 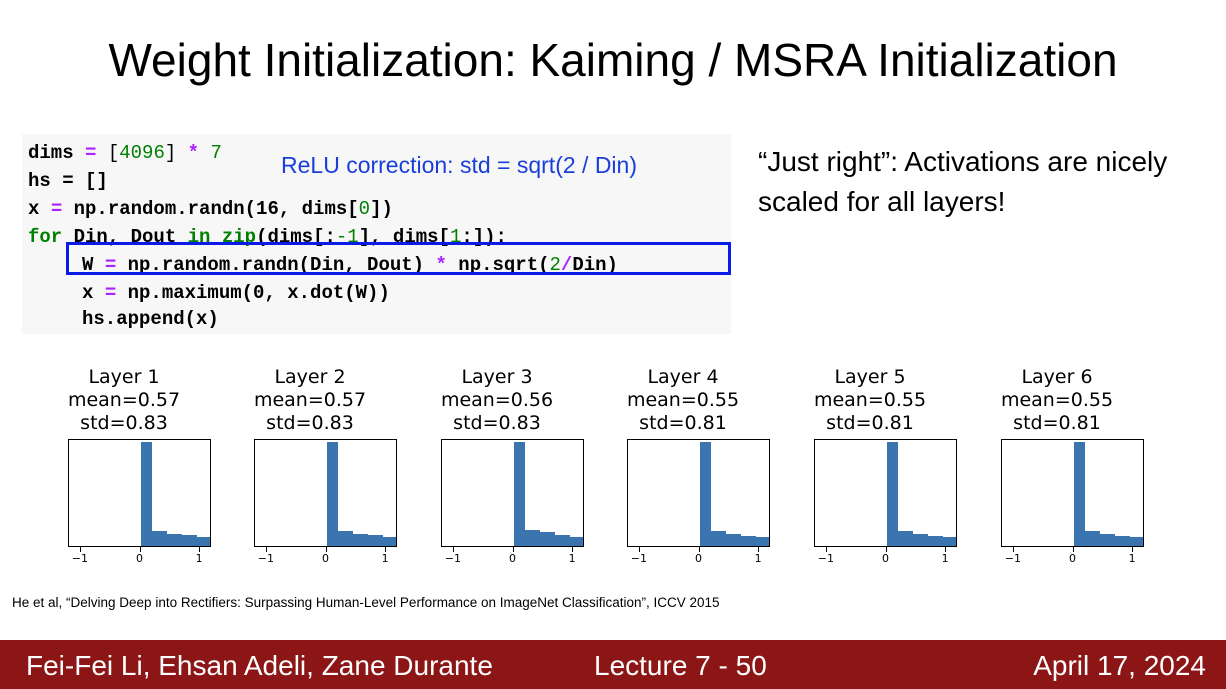 What do you see at coordinates (124, 377) in the screenshot?
I see `panel-layer-title: Layer 1` at bounding box center [124, 377].